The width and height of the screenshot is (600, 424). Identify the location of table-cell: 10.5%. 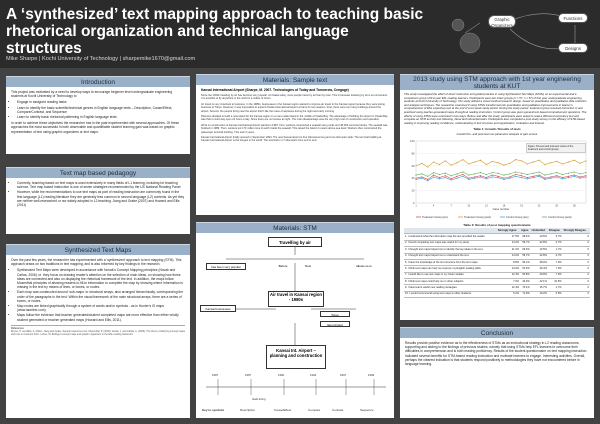
(539, 250).